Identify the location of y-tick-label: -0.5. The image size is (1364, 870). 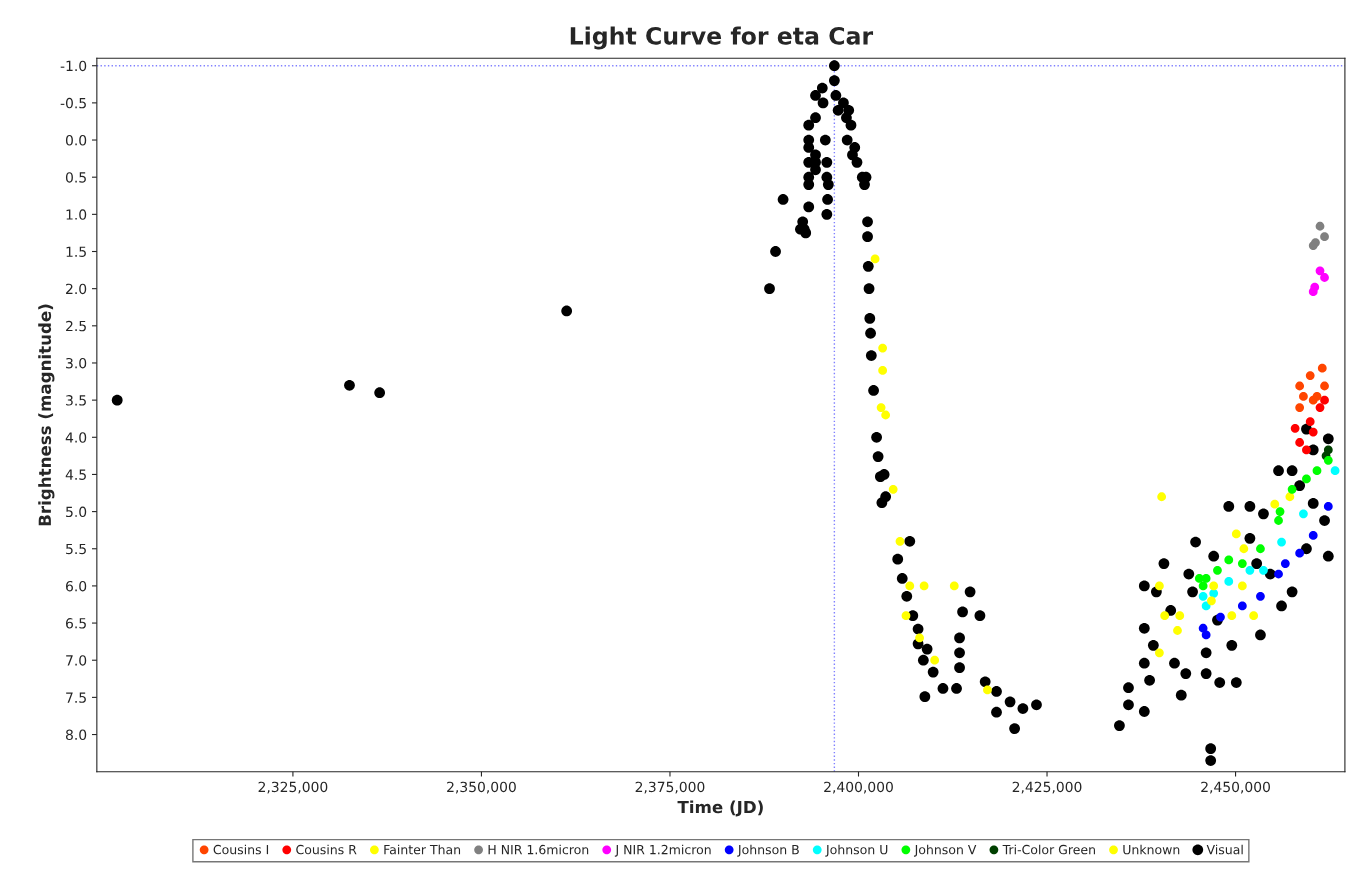
(73, 103).